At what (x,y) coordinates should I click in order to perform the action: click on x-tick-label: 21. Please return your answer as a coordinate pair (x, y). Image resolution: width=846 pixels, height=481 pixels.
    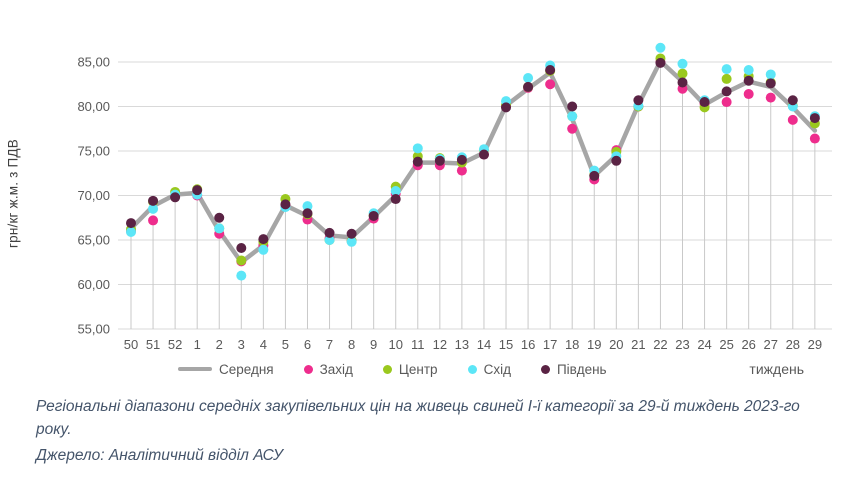
    Looking at the image, I should click on (638, 344).